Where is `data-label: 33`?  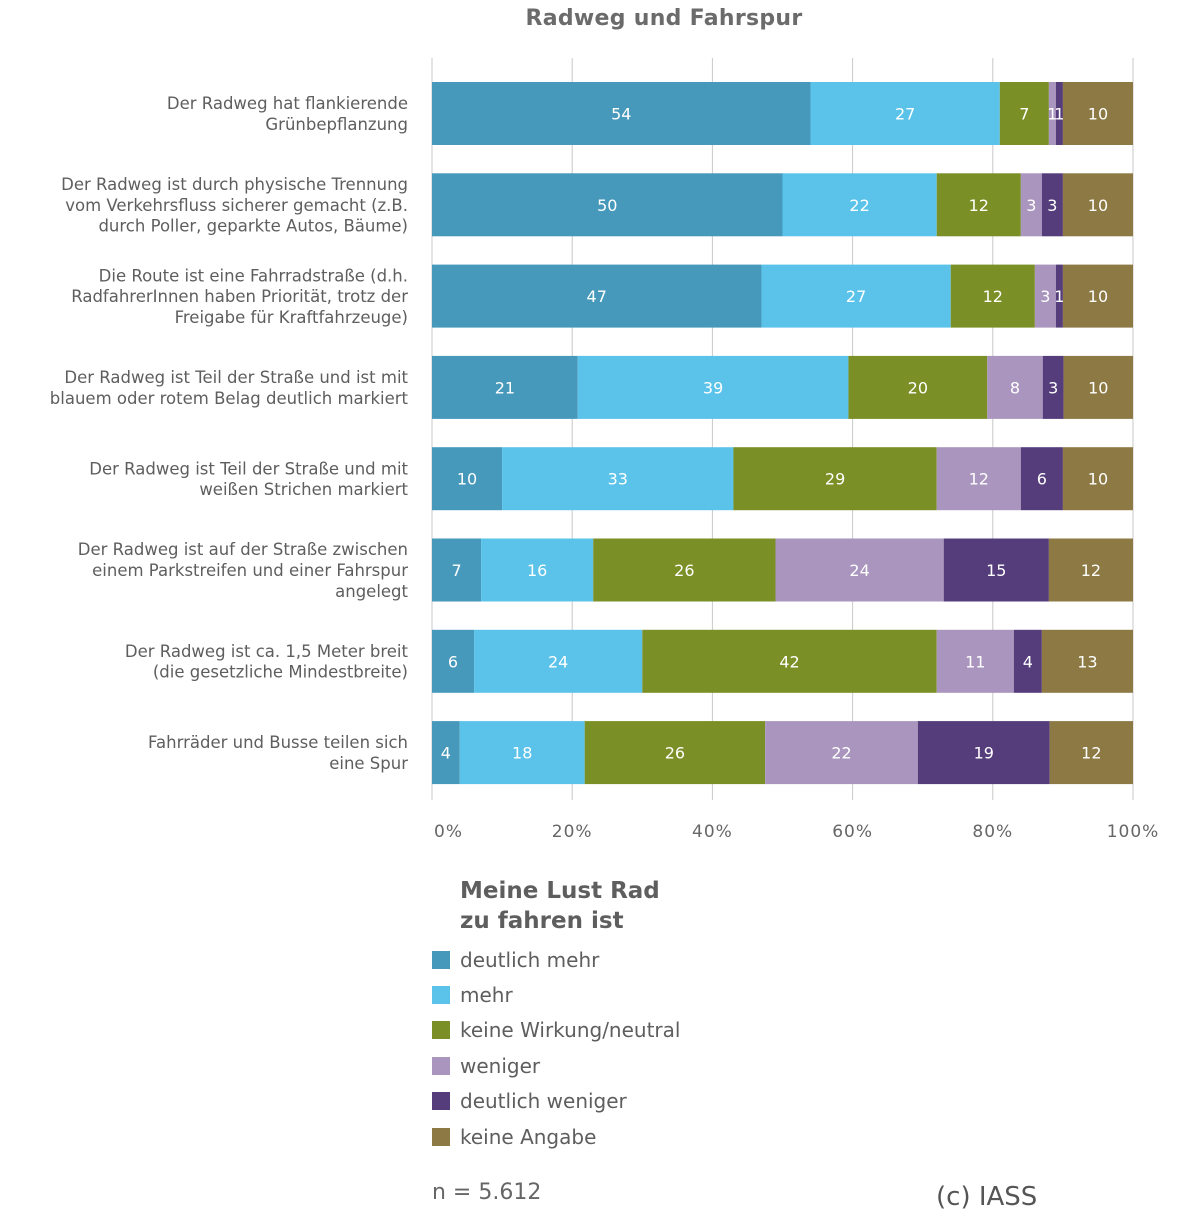
data-label: 33 is located at coordinates (618, 479).